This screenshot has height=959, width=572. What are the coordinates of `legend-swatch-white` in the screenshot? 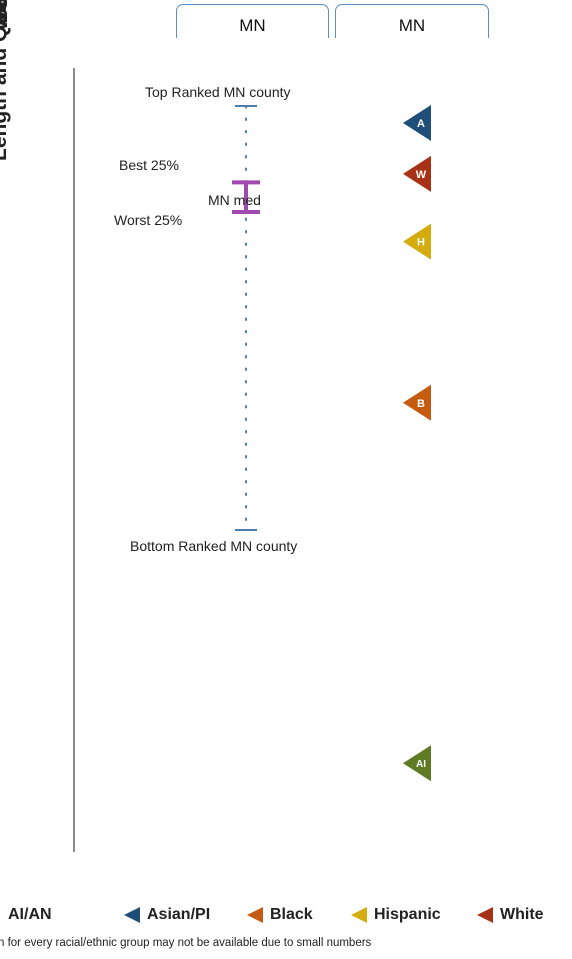 It's located at (485, 915).